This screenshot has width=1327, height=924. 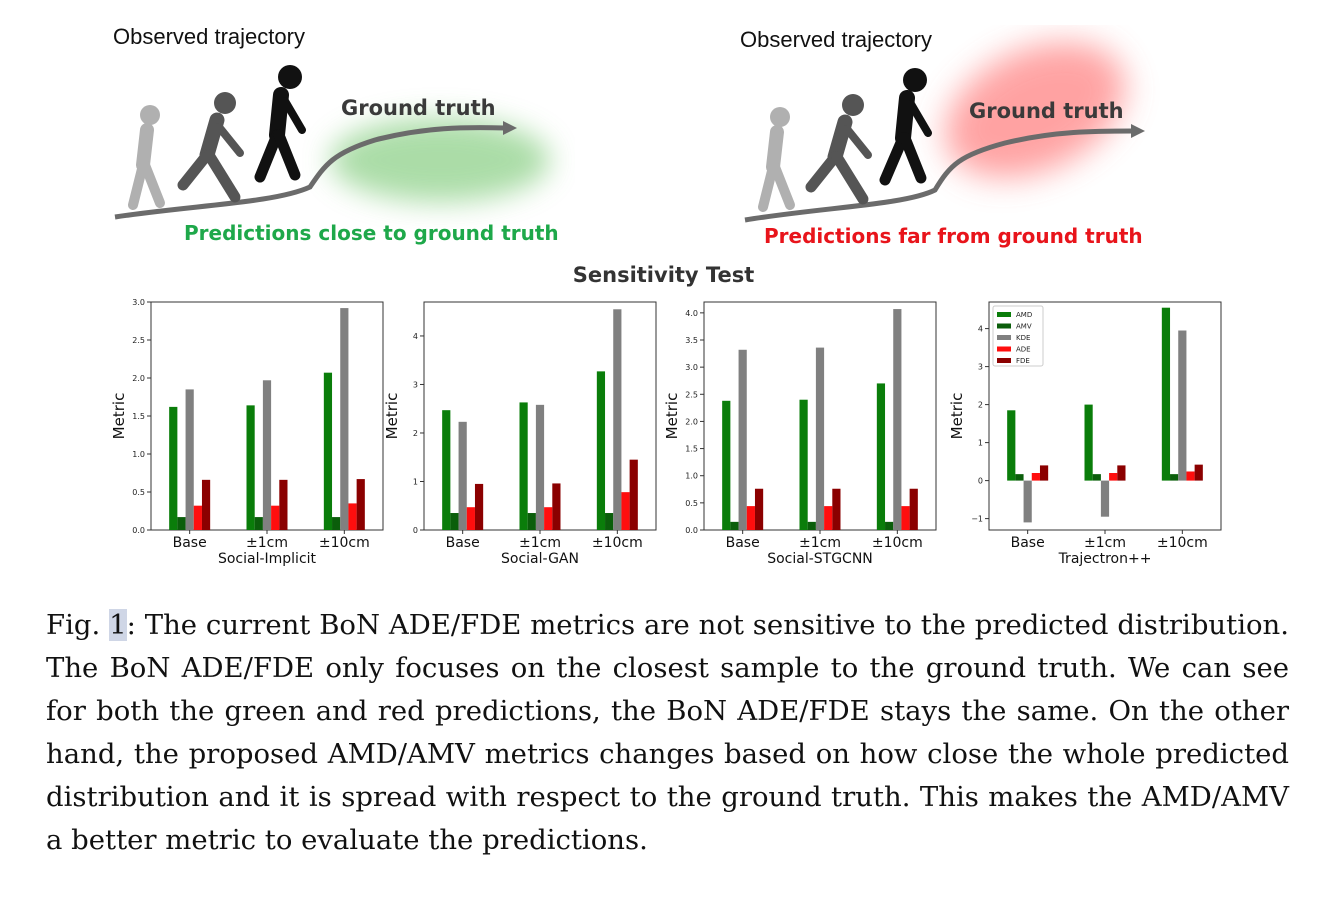 What do you see at coordinates (540, 559) in the screenshot?
I see `x-axis-label: Social-GAN` at bounding box center [540, 559].